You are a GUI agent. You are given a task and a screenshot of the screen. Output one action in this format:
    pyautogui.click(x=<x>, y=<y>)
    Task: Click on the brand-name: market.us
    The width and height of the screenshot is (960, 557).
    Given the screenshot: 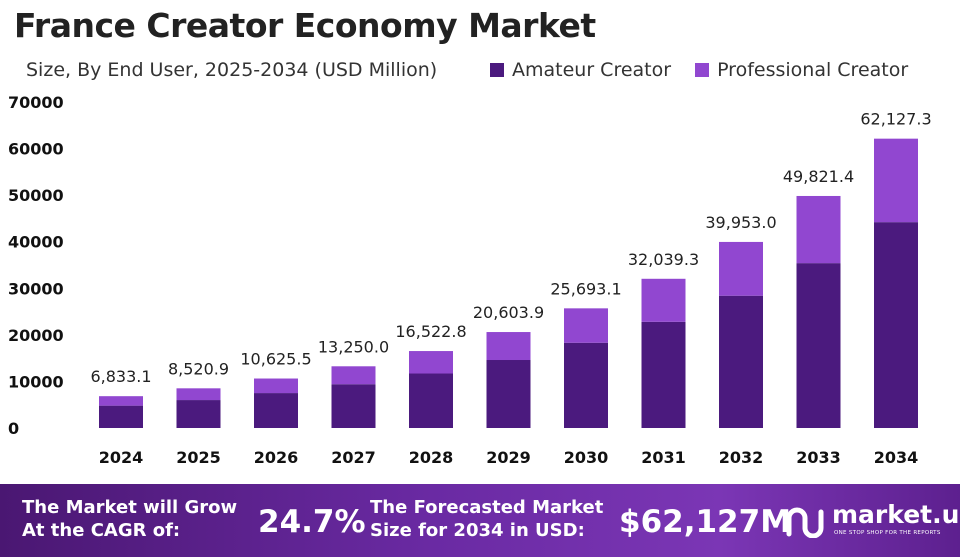 What is the action you would take?
    pyautogui.click(x=896, y=514)
    